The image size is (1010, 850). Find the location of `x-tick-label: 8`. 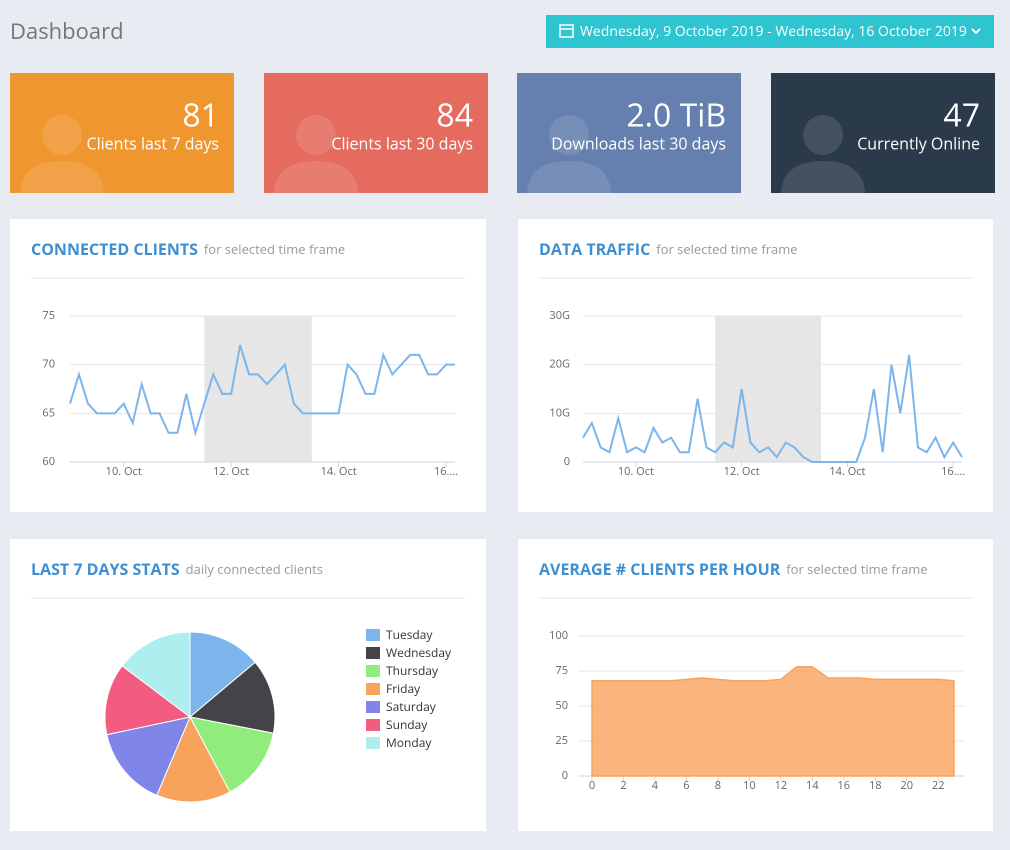

x-tick-label: 8 is located at coordinates (718, 785).